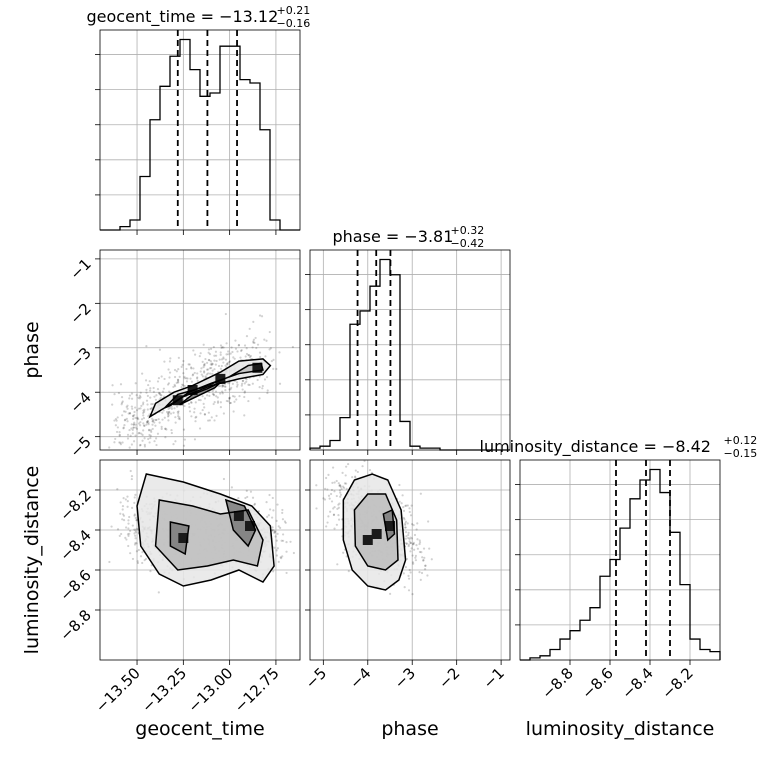 The image size is (760, 760). I want to click on scatter-geocent-time-luminosity-distance-xtick-label: −13.50, so click(118, 690).